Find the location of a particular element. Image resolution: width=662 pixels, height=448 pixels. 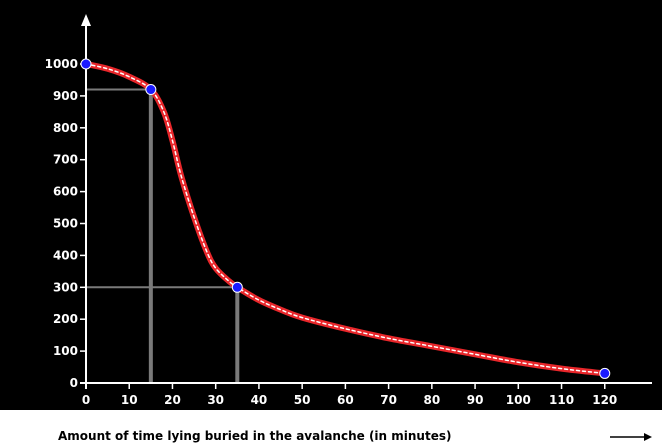

y-tick-label: 800 is located at coordinates (65, 128).